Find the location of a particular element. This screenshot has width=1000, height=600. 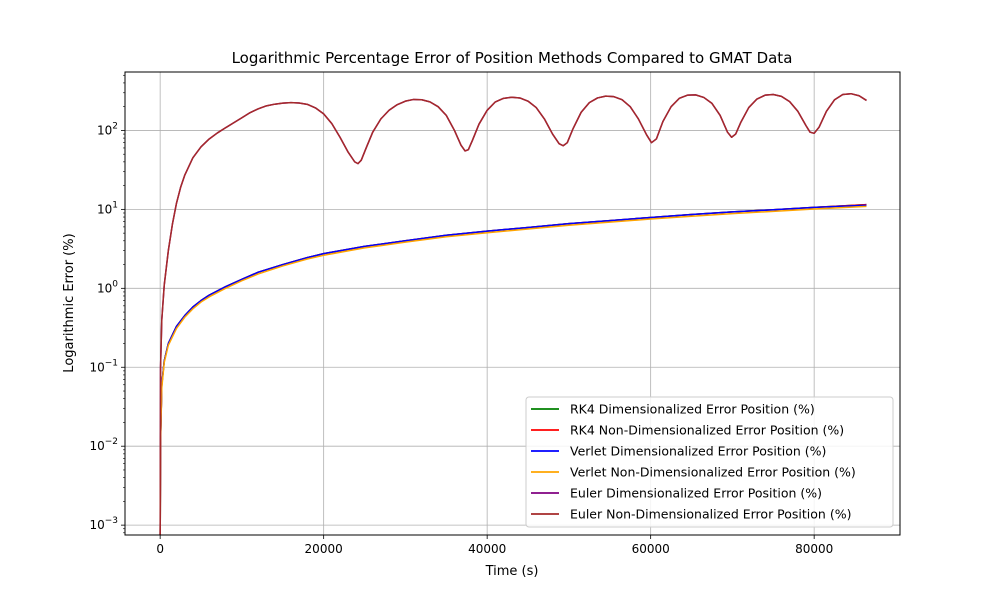

x-axis-ticks: 0 20000 40000 60000 80000 is located at coordinates (494, 545).